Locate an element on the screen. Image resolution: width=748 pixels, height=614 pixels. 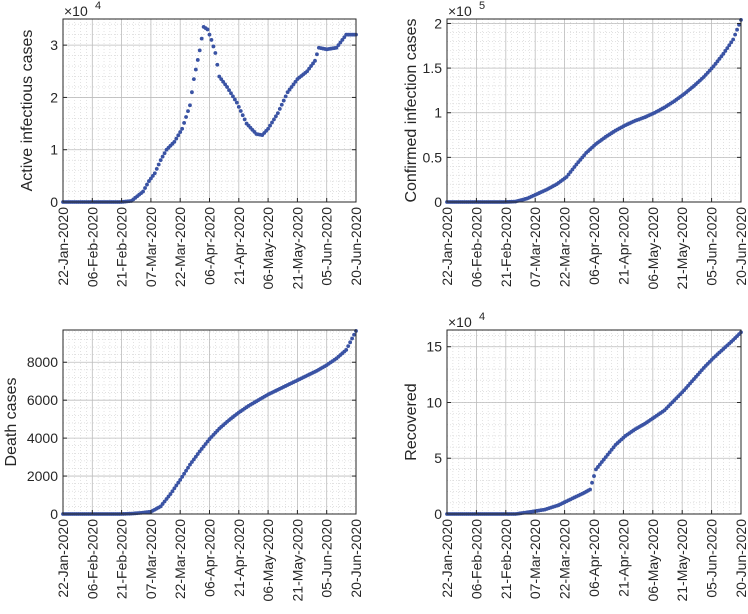
x-tick-label: 21-Feb-2020 is located at coordinates (506, 247).